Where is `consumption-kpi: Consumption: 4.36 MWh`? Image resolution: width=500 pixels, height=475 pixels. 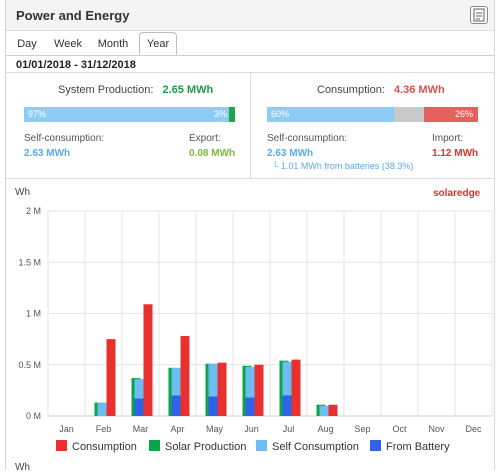
consumption-kpi: Consumption: 4.36 MWh is located at coordinates (381, 90).